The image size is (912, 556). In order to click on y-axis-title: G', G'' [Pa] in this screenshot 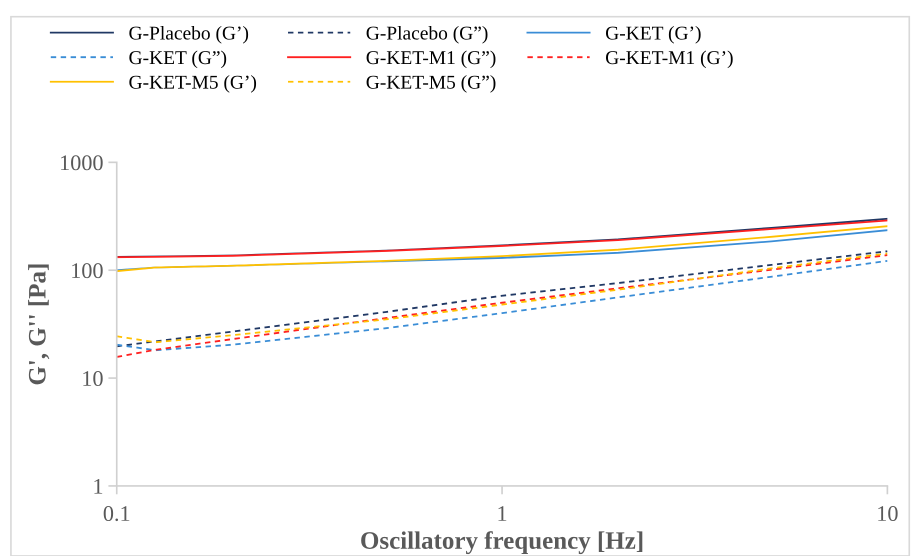, I will do `click(39, 324)`.